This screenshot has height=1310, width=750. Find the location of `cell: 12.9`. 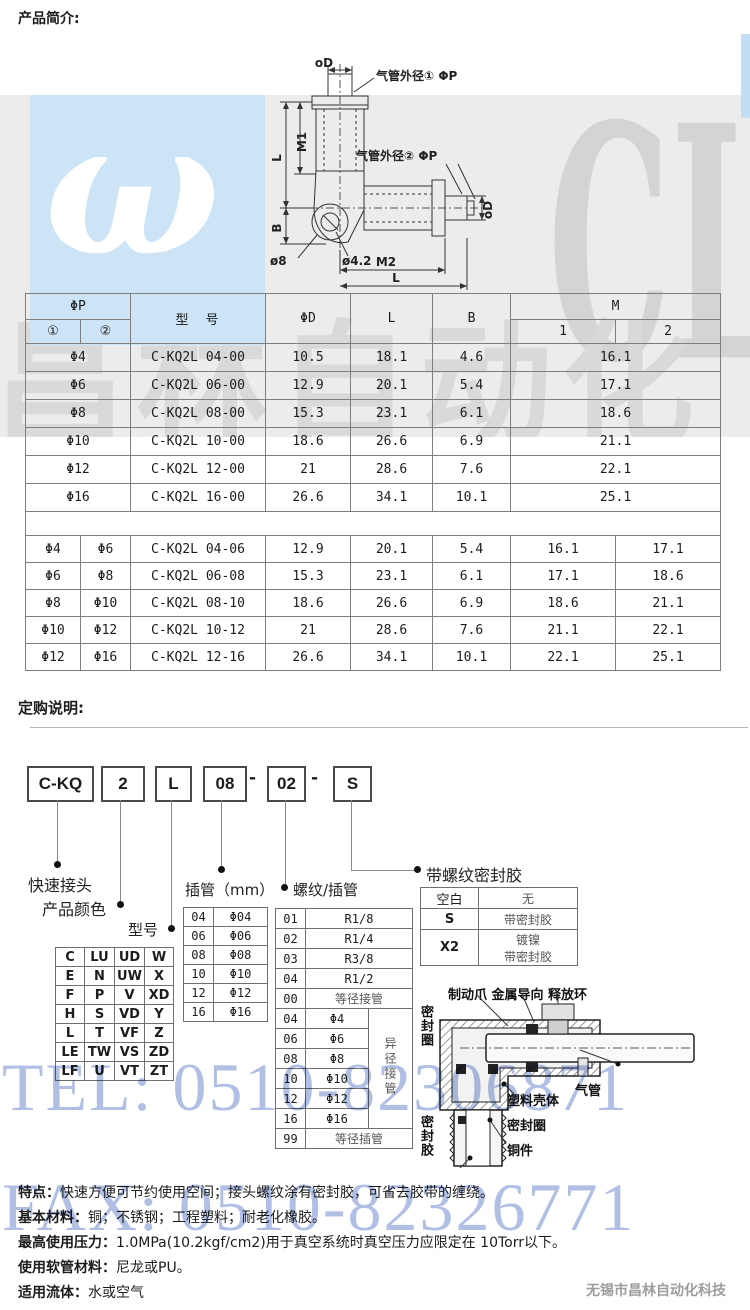

cell: 12.9 is located at coordinates (308, 549).